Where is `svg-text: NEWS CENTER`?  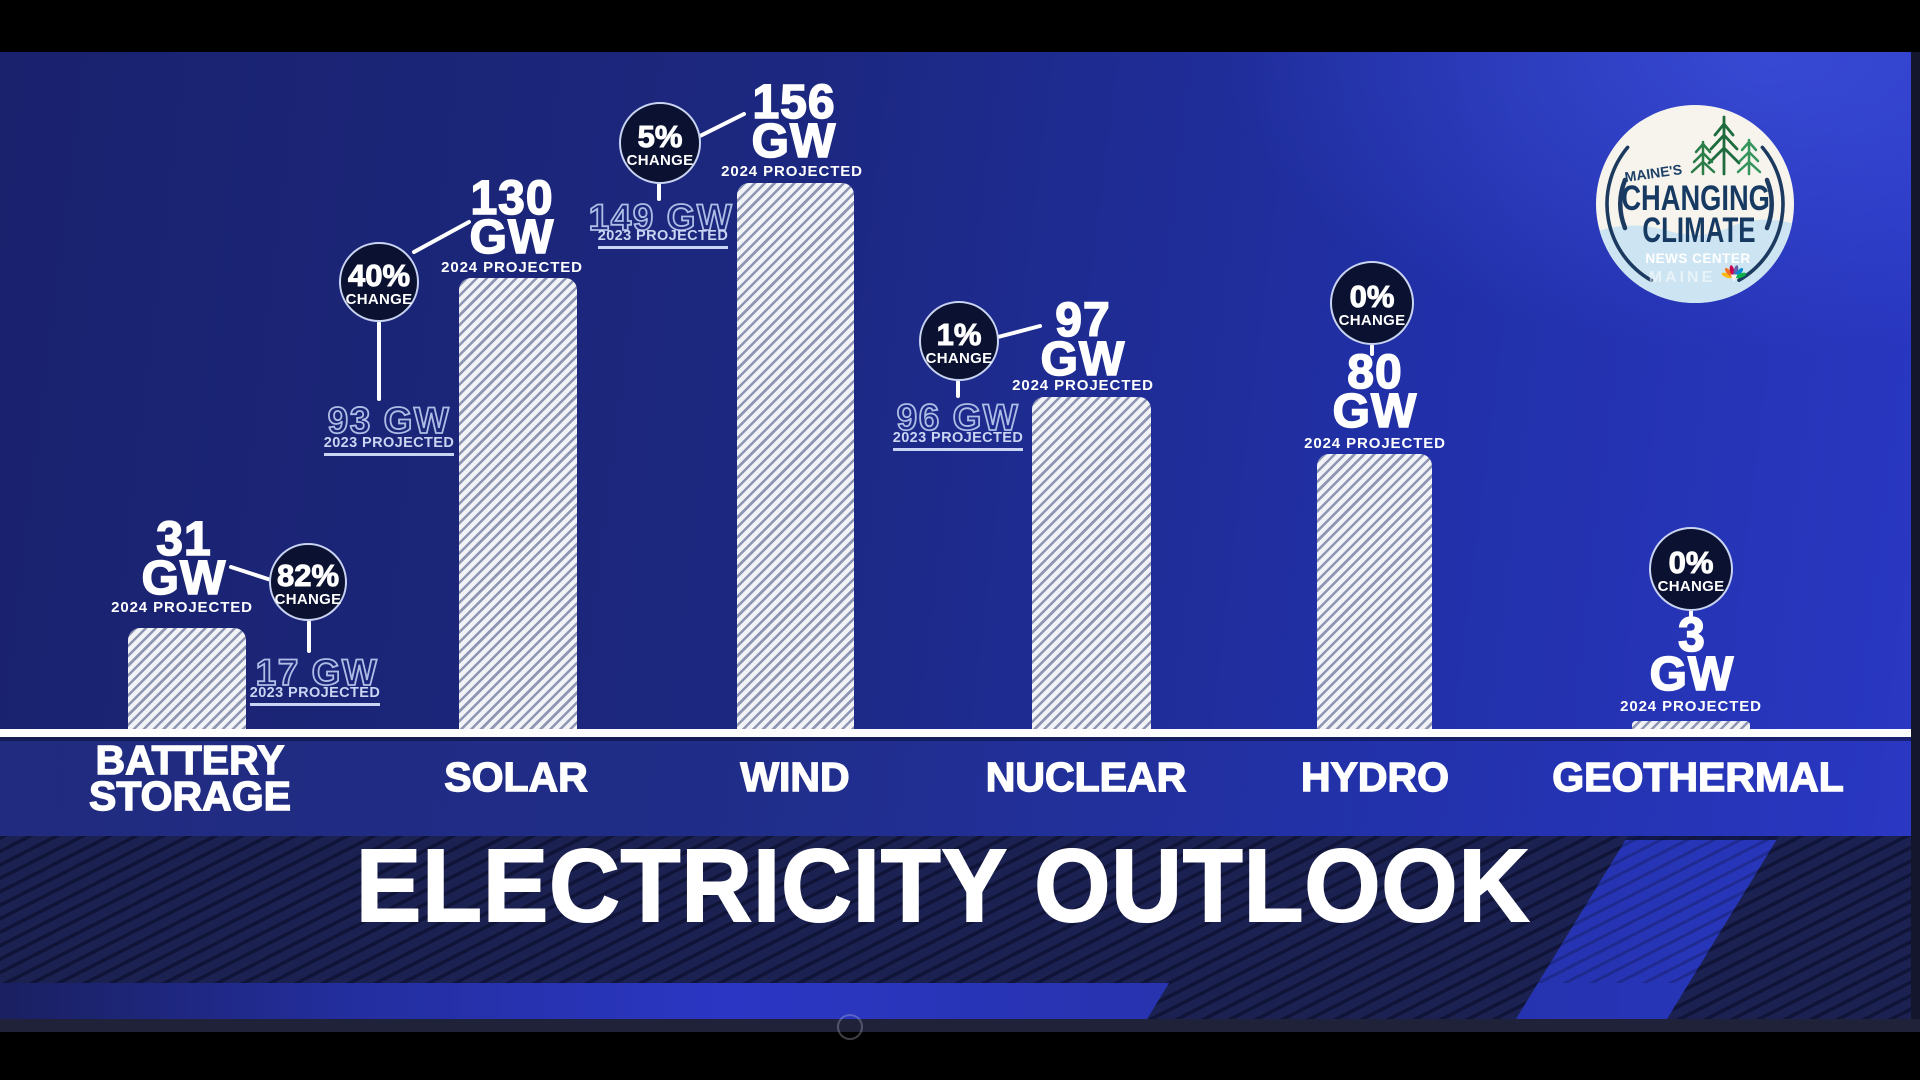 svg-text: NEWS CENTER is located at coordinates (1697, 258).